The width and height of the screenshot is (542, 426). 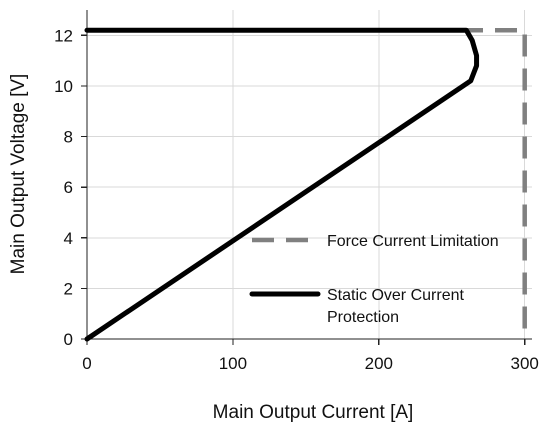 What do you see at coordinates (68, 339) in the screenshot?
I see `y-tick-label-0: 0` at bounding box center [68, 339].